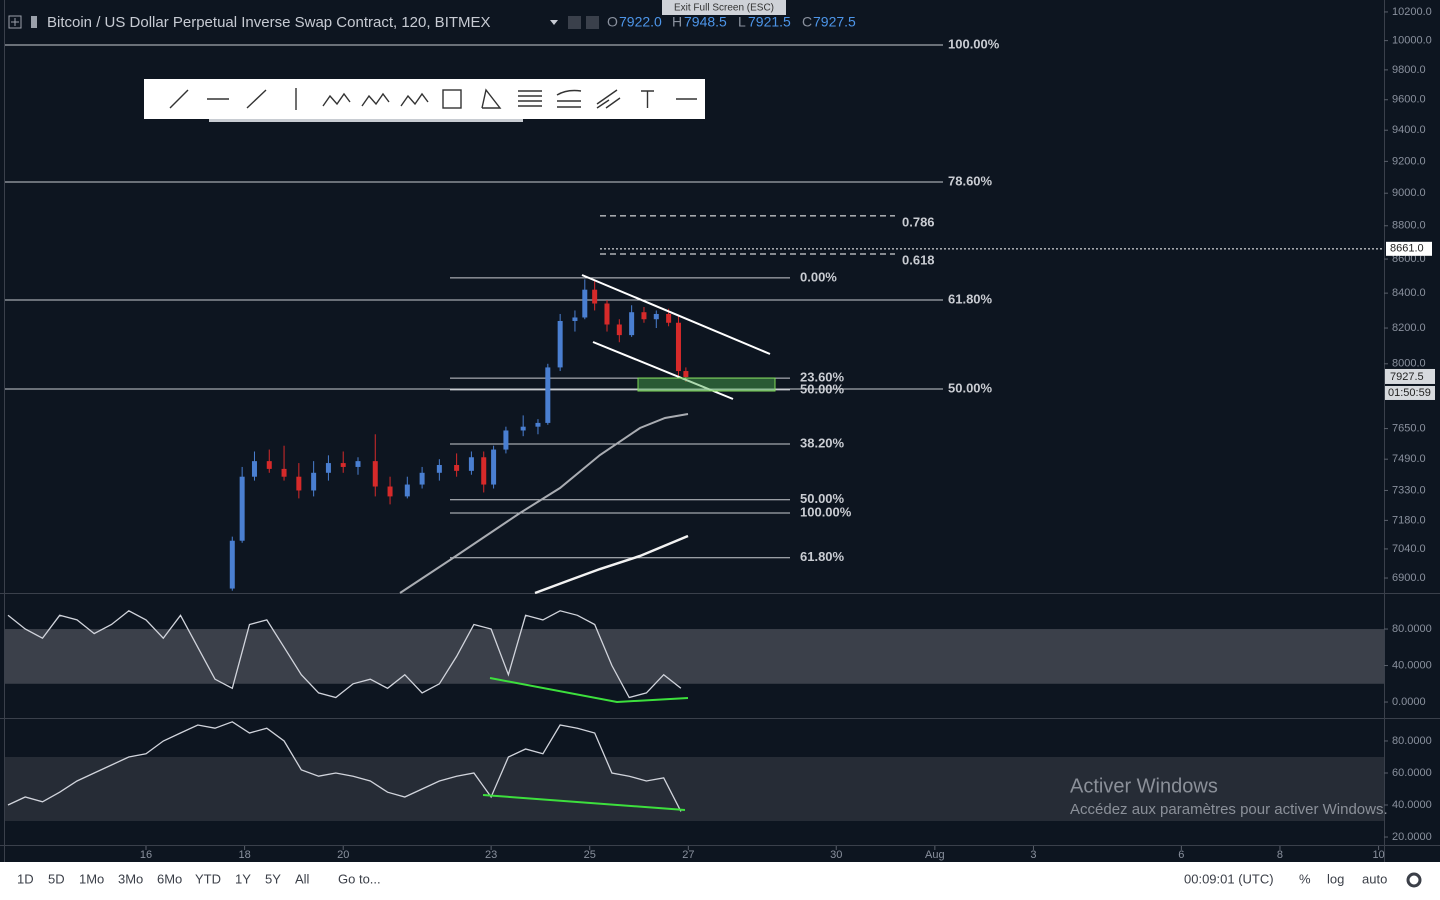 Image resolution: width=1440 pixels, height=900 pixels. Describe the element at coordinates (1409, 549) in the screenshot. I see `y-tick-label: 7040.0` at that location.